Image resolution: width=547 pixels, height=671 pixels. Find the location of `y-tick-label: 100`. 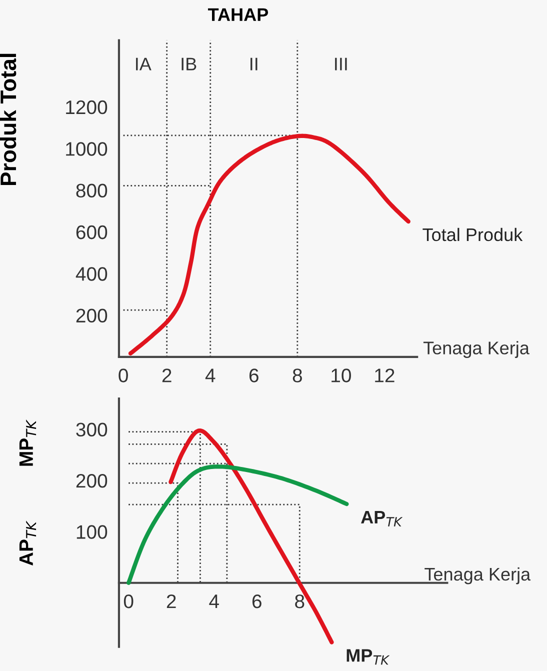

y-tick-label: 100 is located at coordinates (92, 532).